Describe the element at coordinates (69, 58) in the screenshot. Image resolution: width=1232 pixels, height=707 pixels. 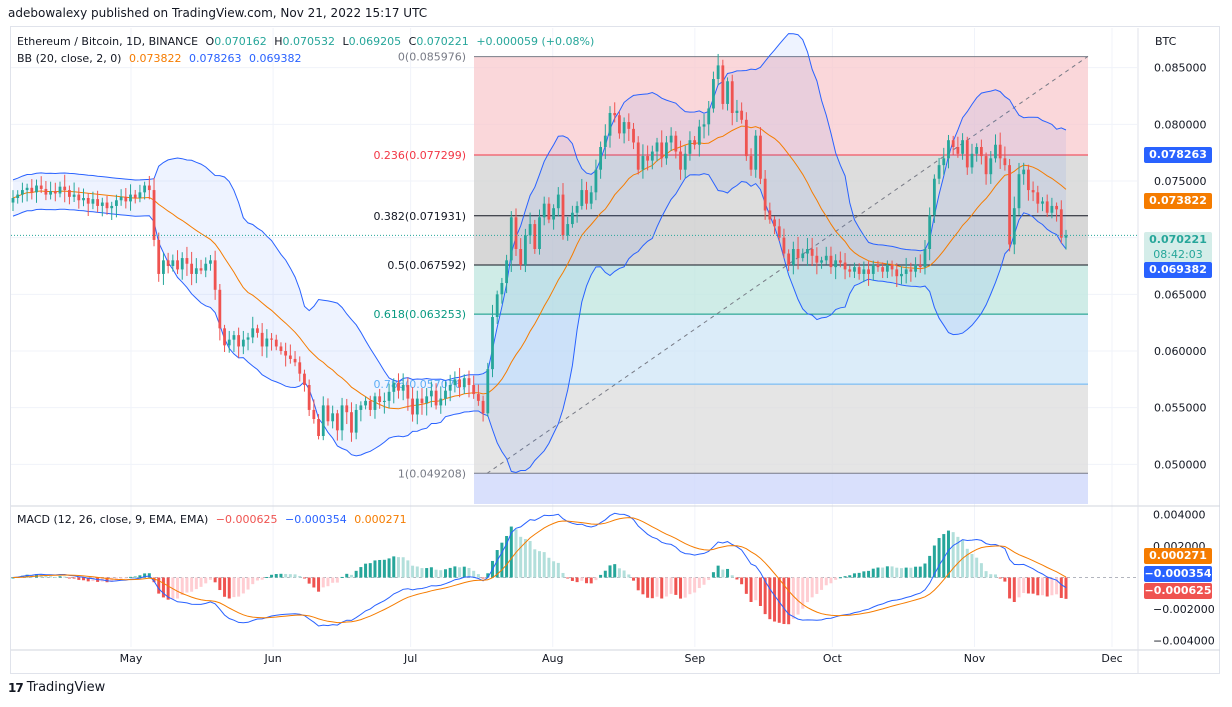
I see `bb-label: BB (20, close, 2, 0)` at that location.